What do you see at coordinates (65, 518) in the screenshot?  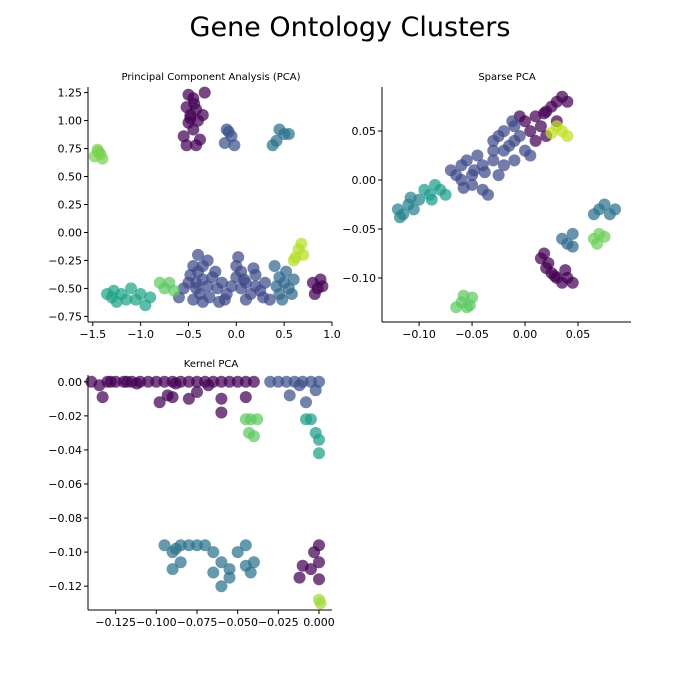 I see `kernel-pca-y-tick-label: −0.08` at bounding box center [65, 518].